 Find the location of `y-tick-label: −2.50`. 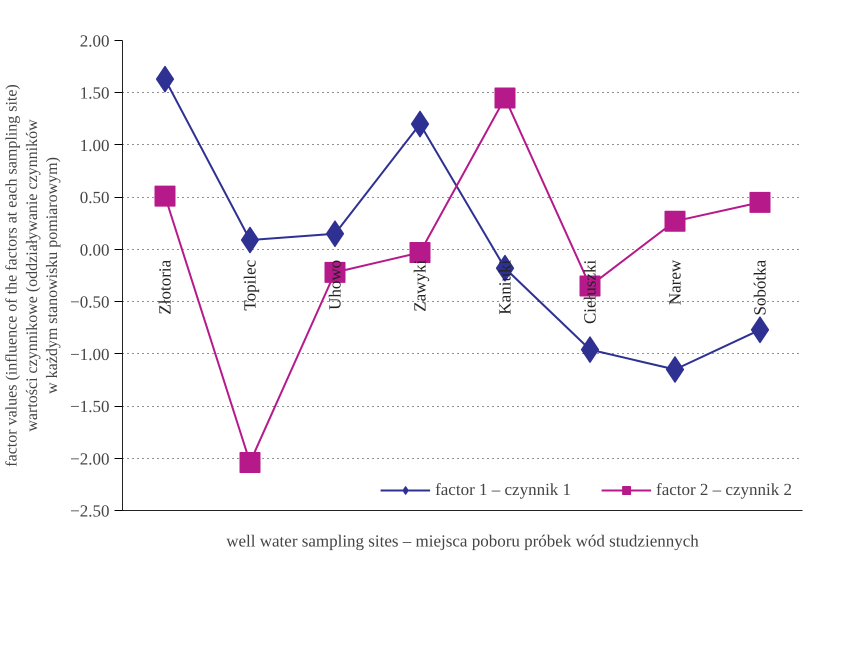

y-tick-label: −2.50 is located at coordinates (90, 511).